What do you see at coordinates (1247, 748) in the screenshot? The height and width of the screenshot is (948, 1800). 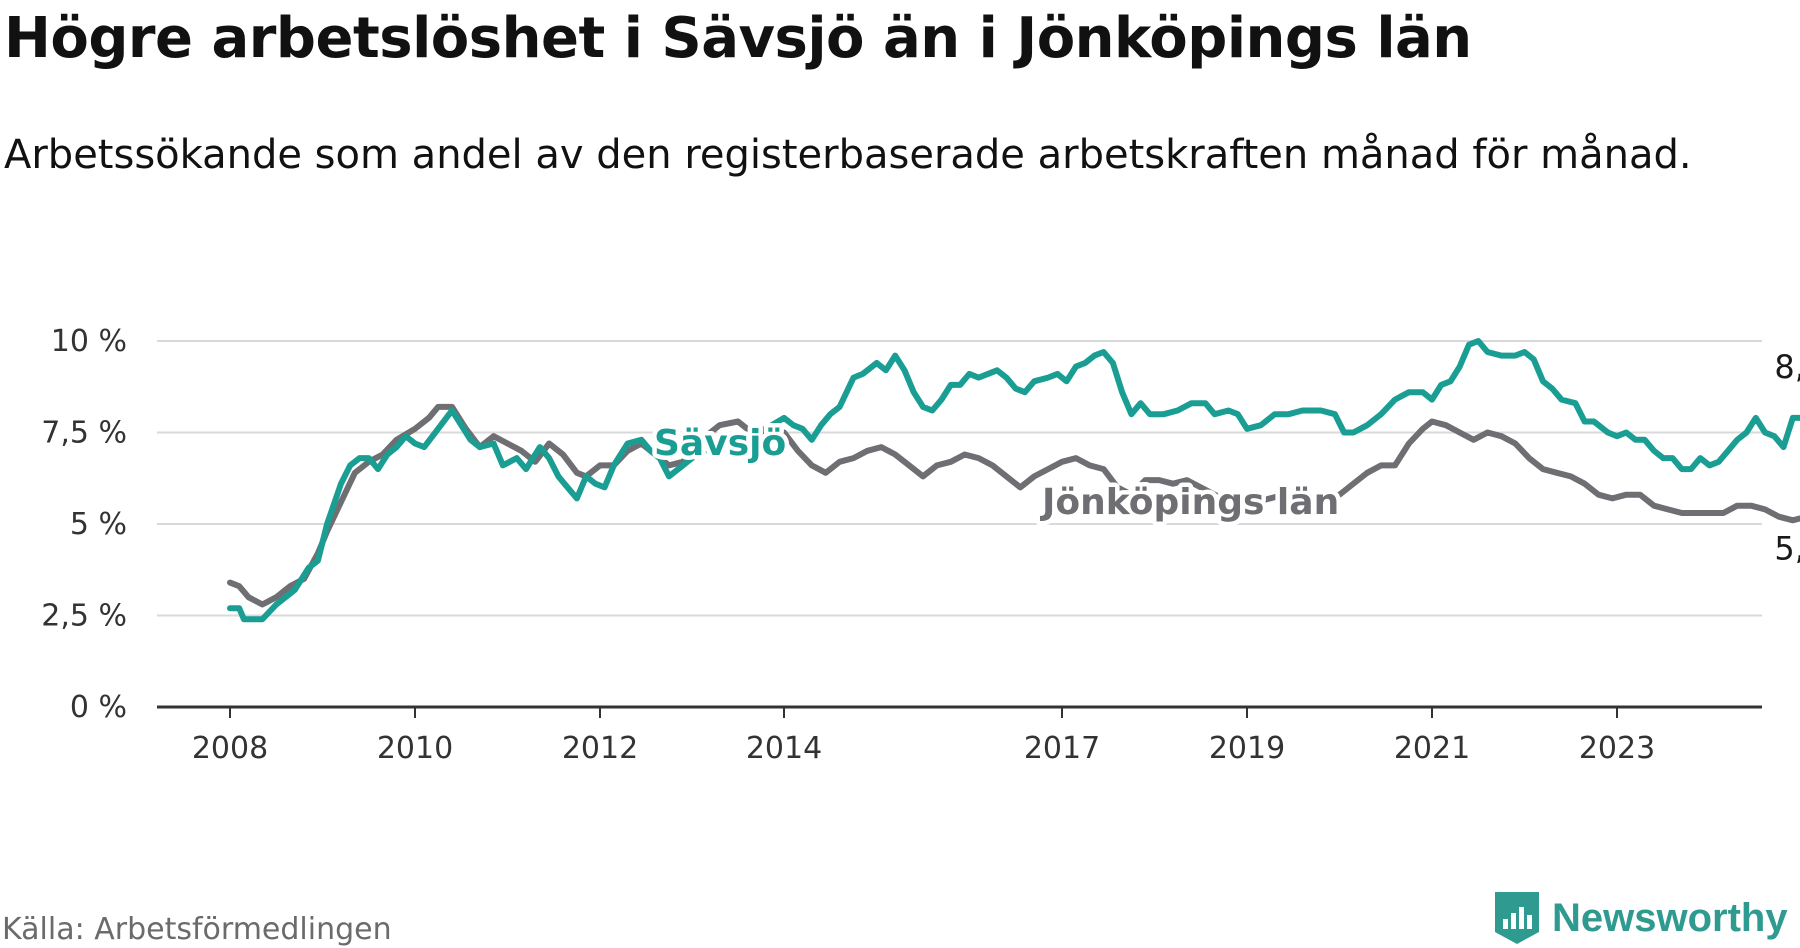 I see `x-tick-label: 2019` at bounding box center [1247, 748].